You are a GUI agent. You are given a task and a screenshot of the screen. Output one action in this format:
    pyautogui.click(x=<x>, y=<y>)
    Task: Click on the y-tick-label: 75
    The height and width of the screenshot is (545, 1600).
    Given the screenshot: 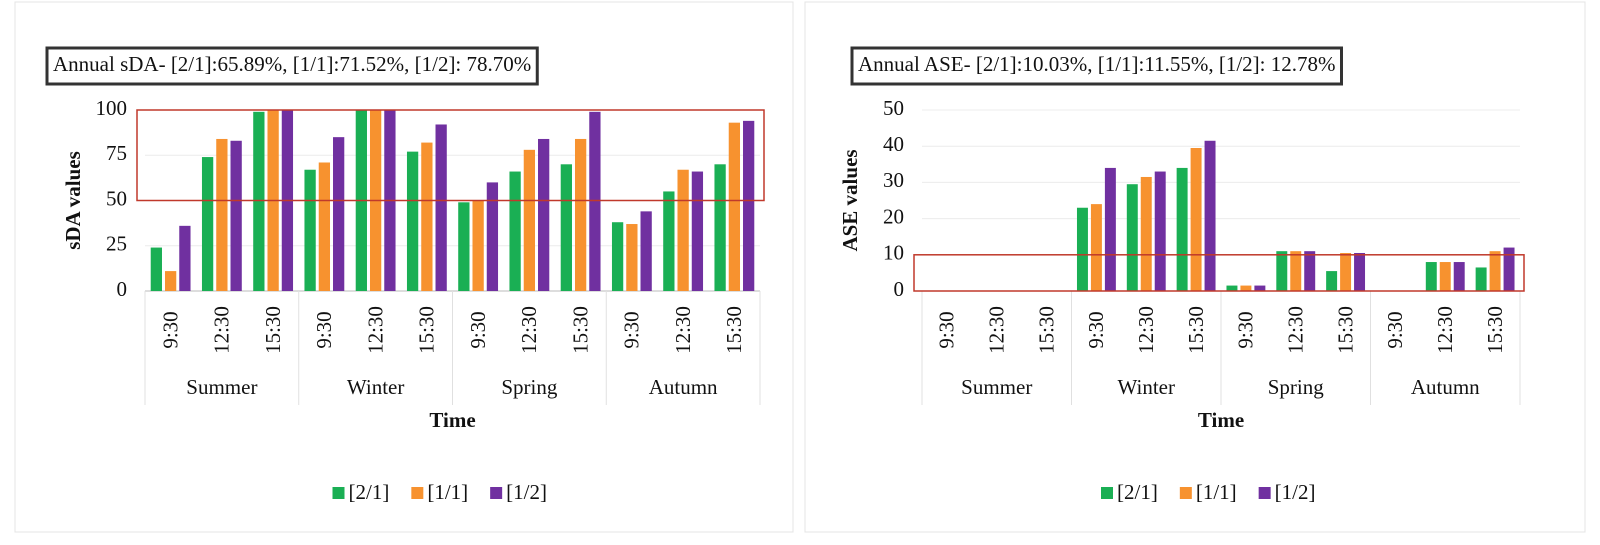 What is the action you would take?
    pyautogui.click(x=116, y=153)
    